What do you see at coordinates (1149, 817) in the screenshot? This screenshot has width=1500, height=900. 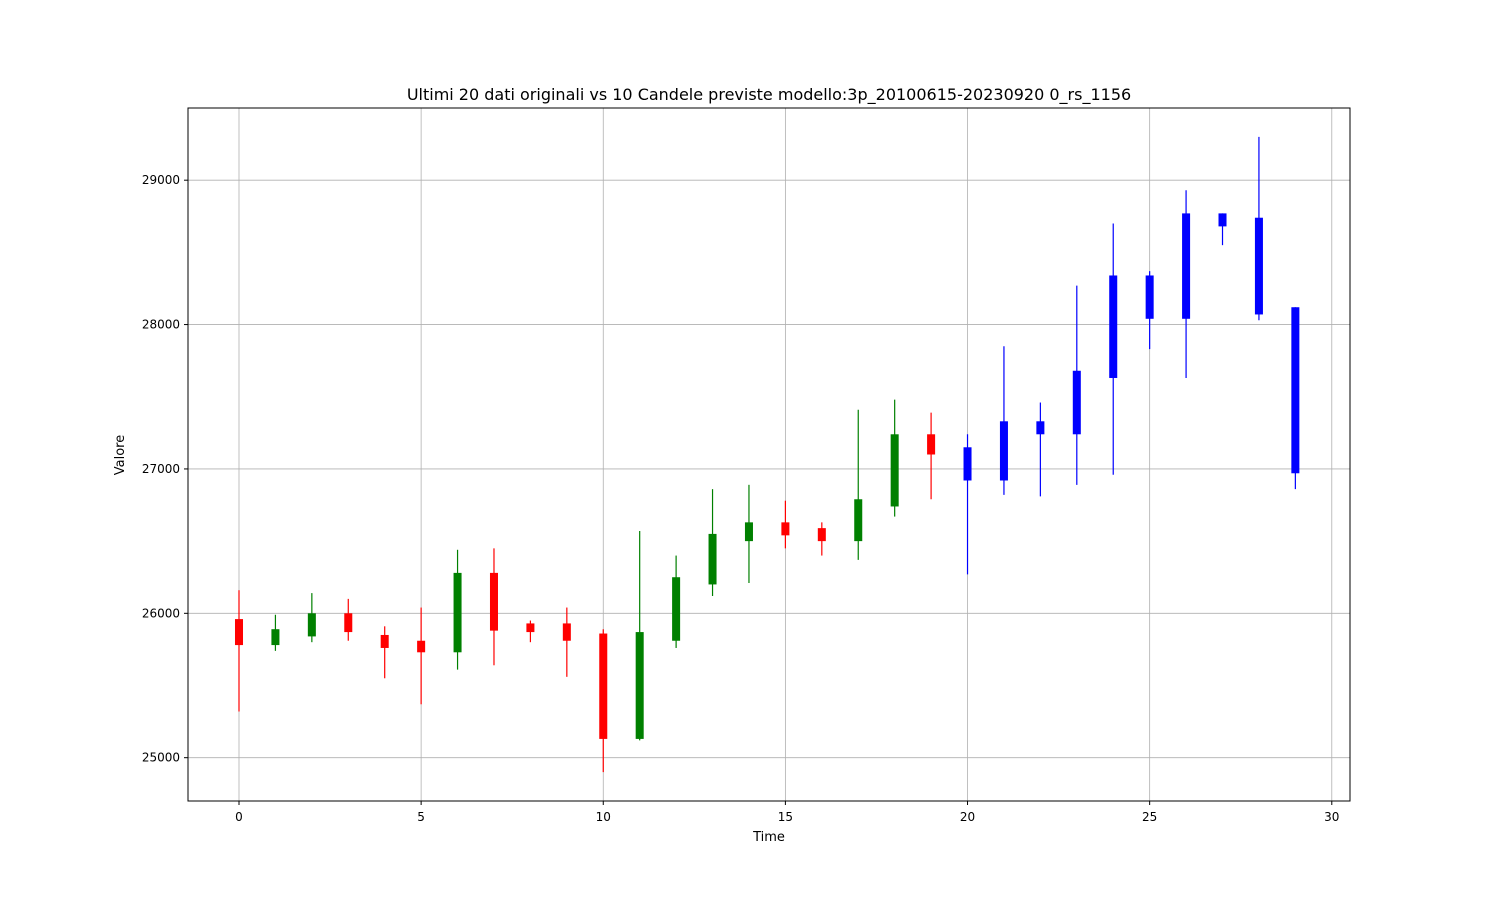 I see `x-tick-label: 25` at bounding box center [1149, 817].